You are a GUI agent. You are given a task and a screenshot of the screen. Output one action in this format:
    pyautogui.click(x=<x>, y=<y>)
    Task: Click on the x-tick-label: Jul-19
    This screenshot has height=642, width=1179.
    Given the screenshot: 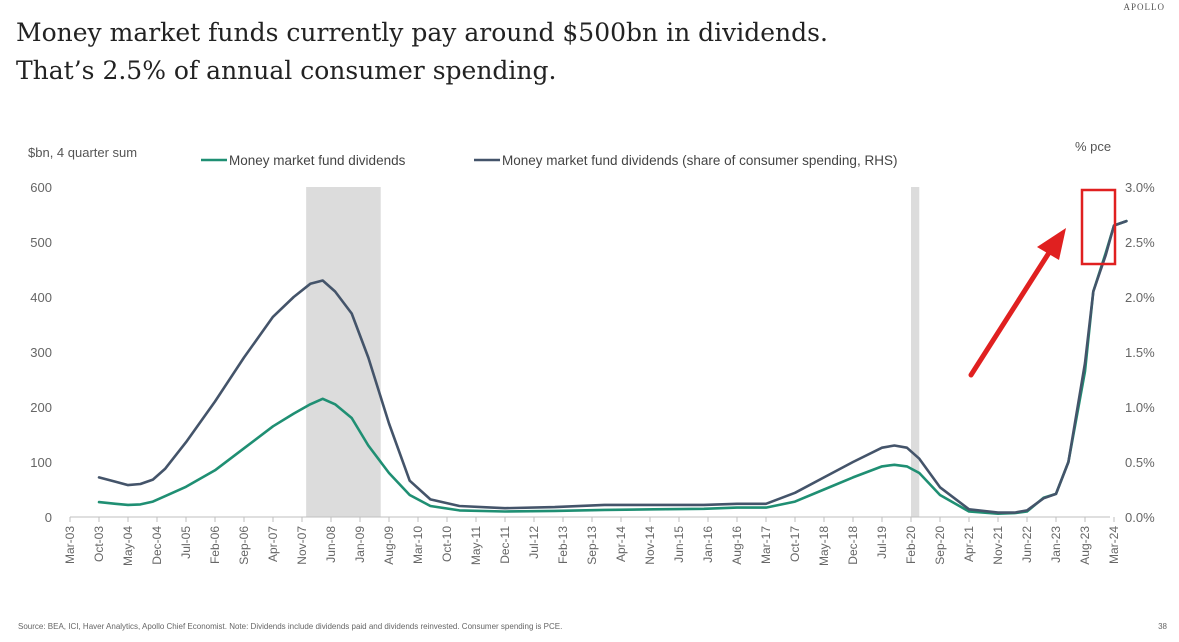 What is the action you would take?
    pyautogui.click(x=882, y=542)
    